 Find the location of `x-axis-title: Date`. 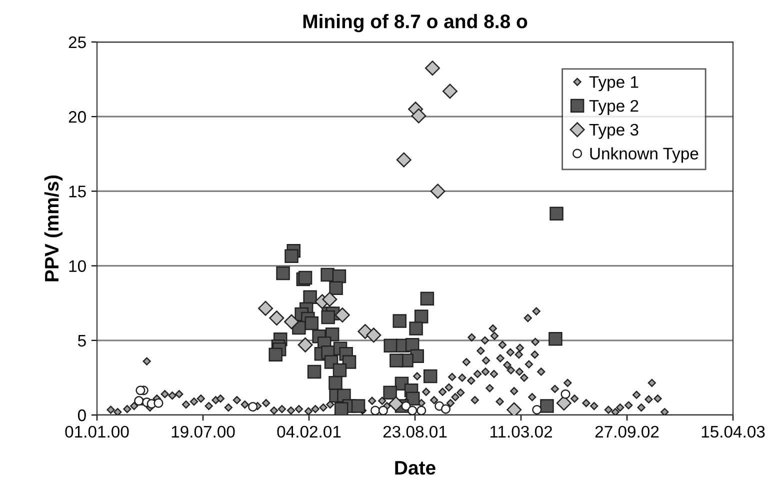

x-axis-title: Date is located at coordinates (415, 468).